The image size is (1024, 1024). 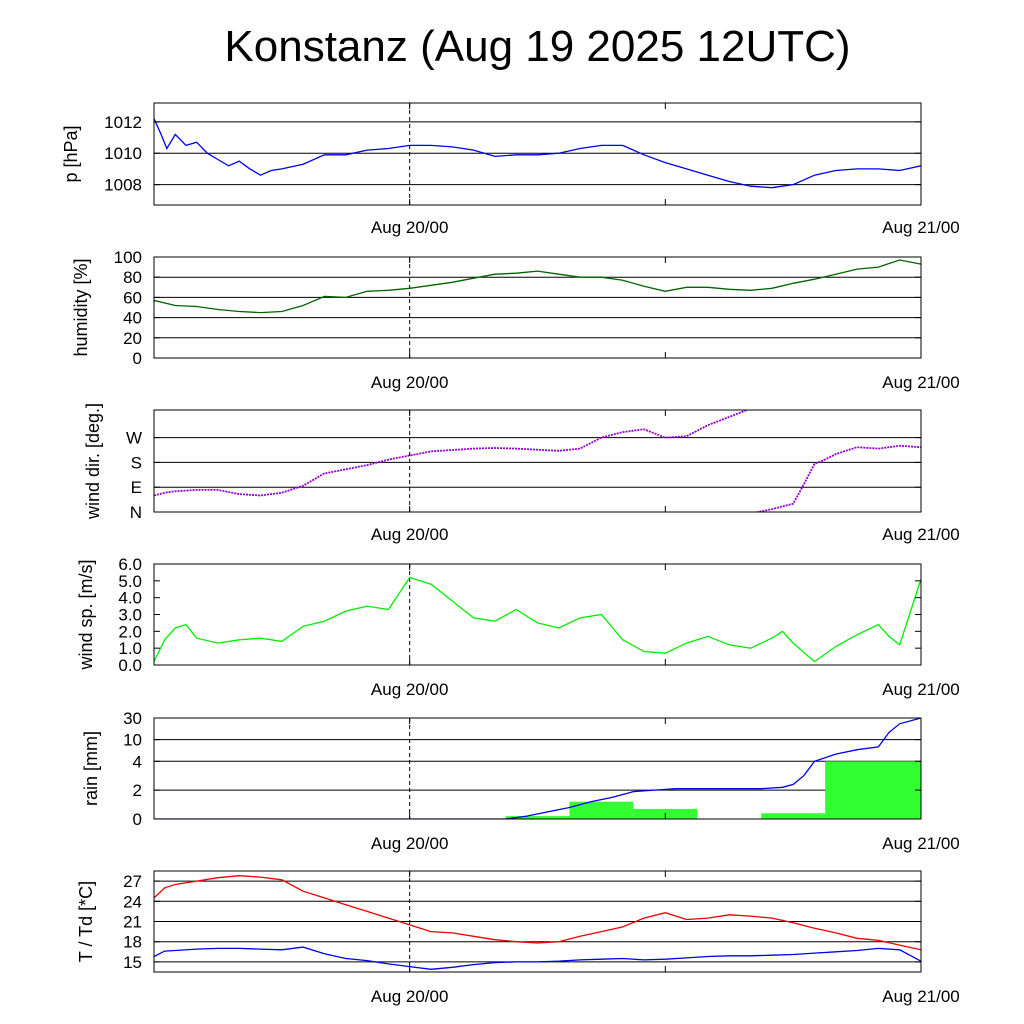 What do you see at coordinates (130, 648) in the screenshot?
I see `y-tick-label: 1.0` at bounding box center [130, 648].